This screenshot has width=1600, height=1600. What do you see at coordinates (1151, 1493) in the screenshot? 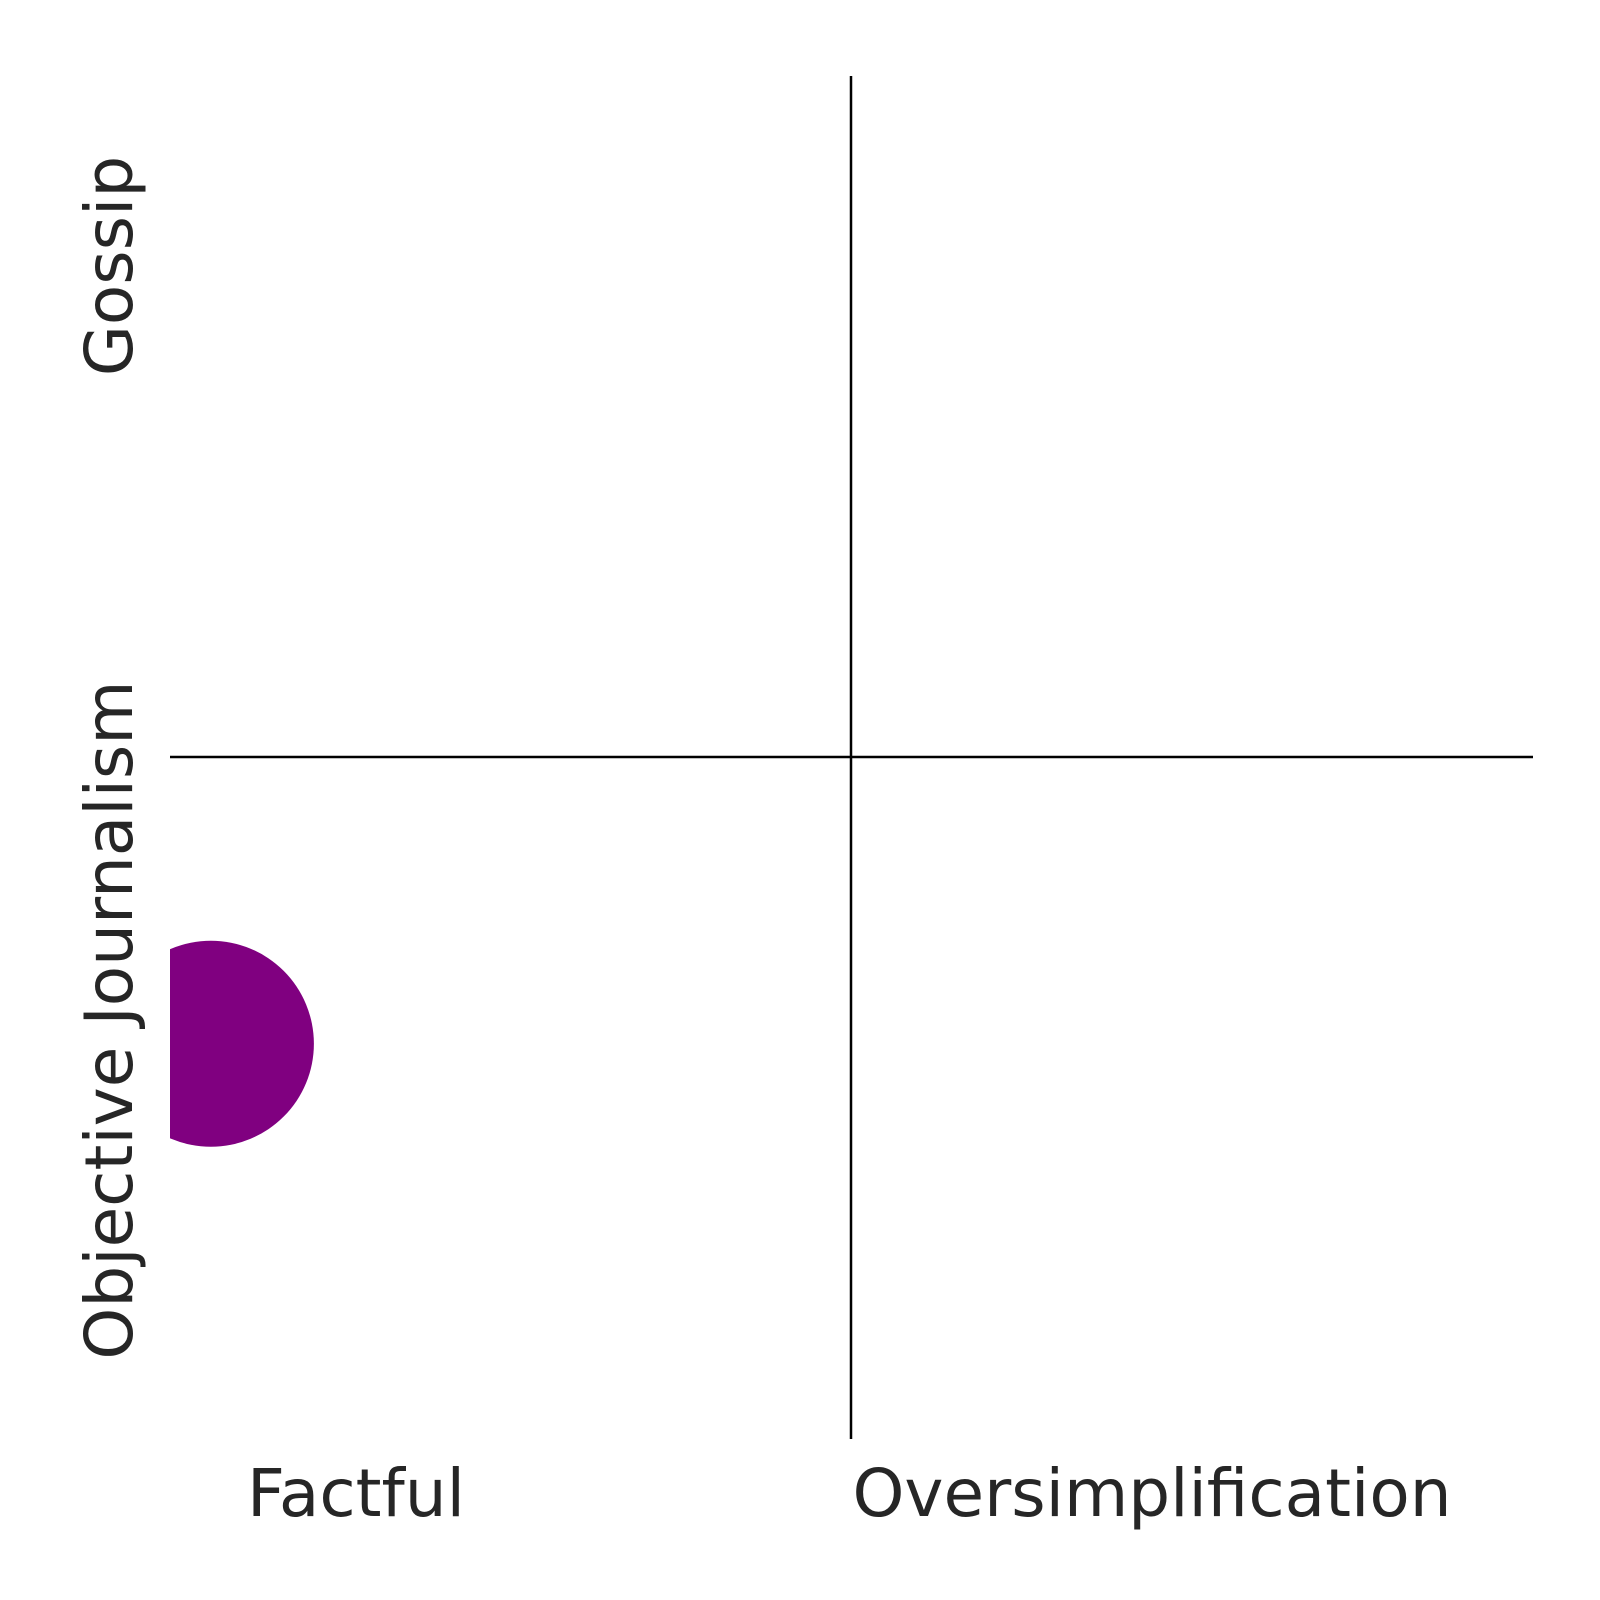
I see `x-right-label: Oversimplification` at bounding box center [1151, 1493].